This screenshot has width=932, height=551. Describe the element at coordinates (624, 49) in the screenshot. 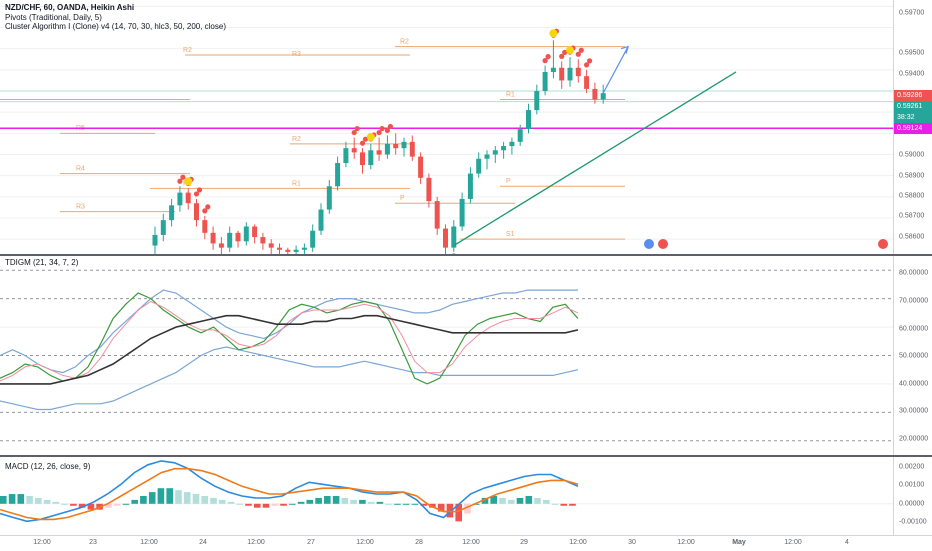

I see `projection-arrow-head` at that location.